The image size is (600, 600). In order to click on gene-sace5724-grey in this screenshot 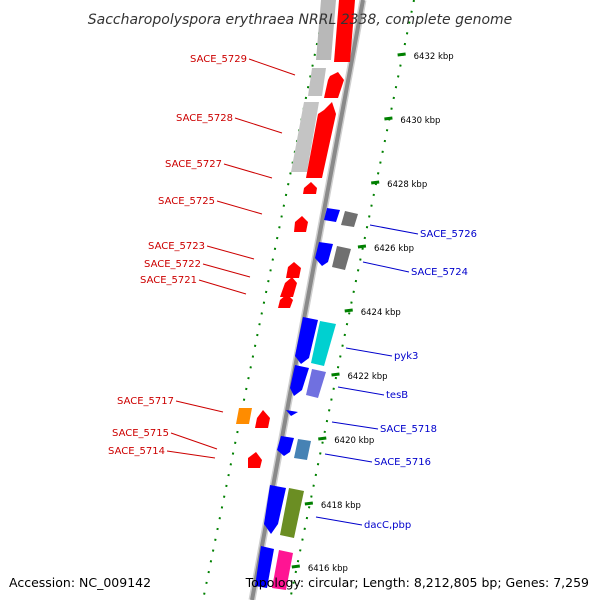, I will do `click(341, 258)`.